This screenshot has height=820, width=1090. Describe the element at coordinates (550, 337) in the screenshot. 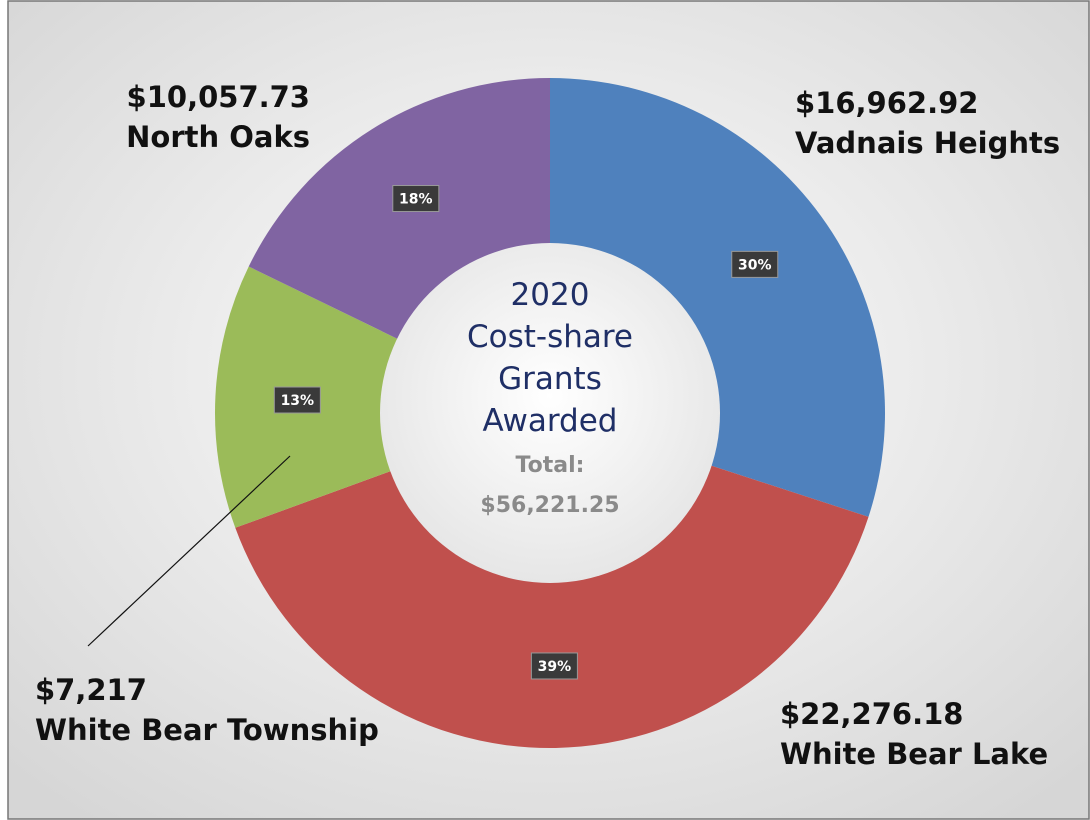

I see `center-title: Cost-share` at that location.